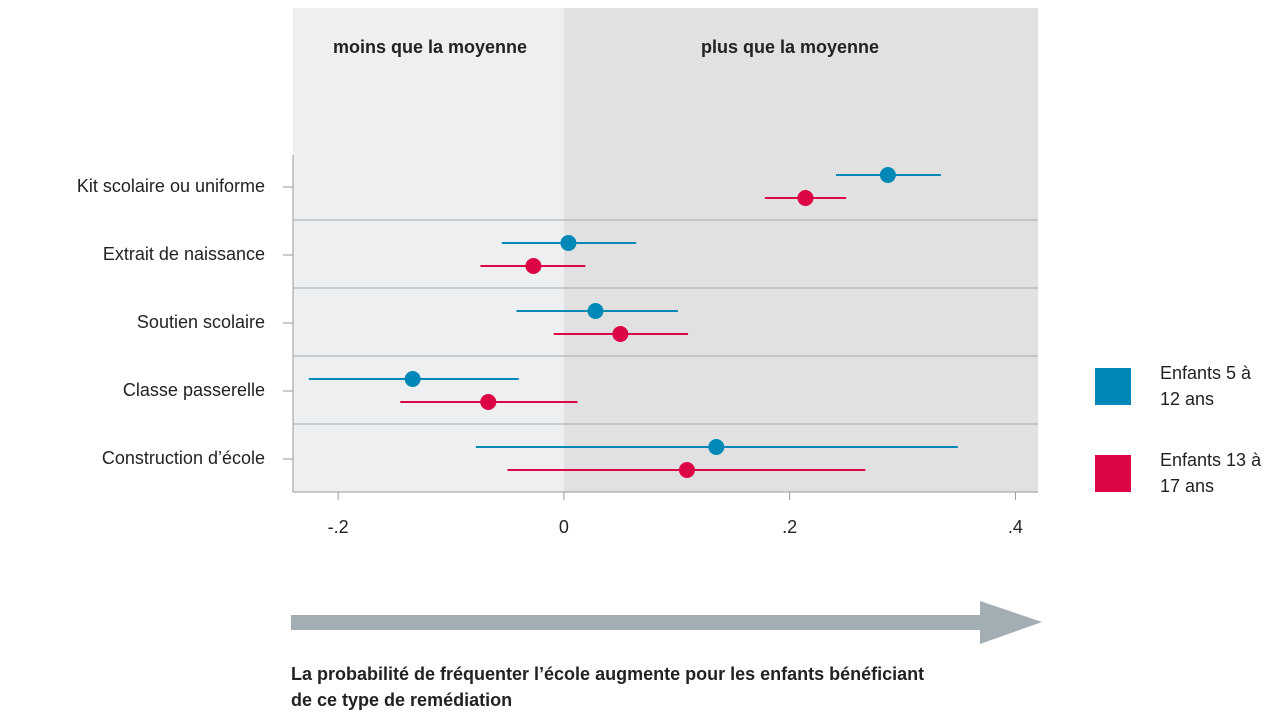  I want to click on arrow-shaft, so click(638, 622).